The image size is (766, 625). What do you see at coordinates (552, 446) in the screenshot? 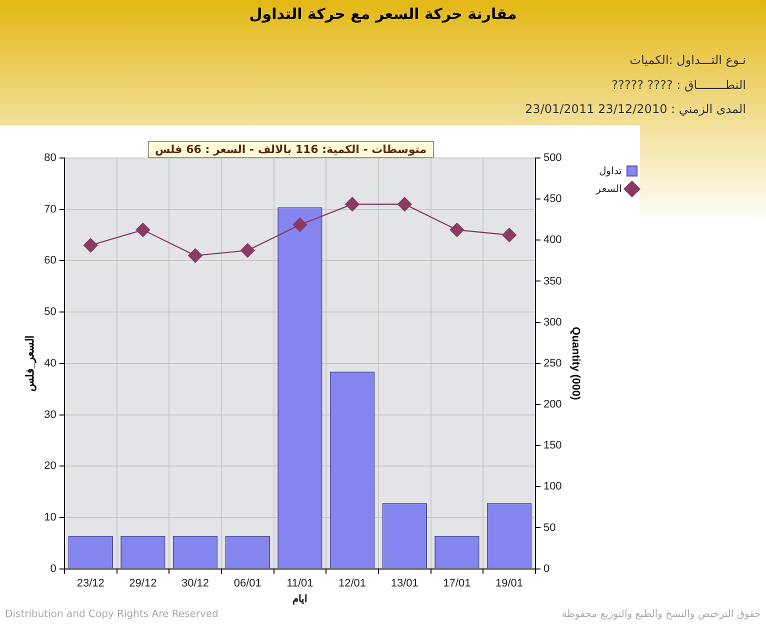
I see `y2-tick-label: 150` at bounding box center [552, 446].